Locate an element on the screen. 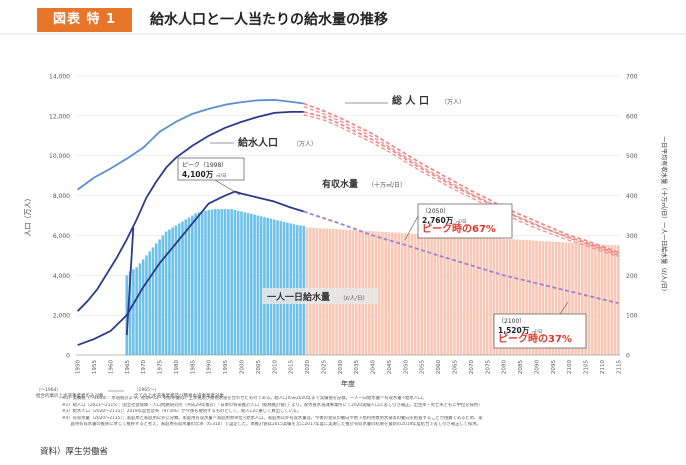  x-tick-label: 2090 is located at coordinates (537, 366).